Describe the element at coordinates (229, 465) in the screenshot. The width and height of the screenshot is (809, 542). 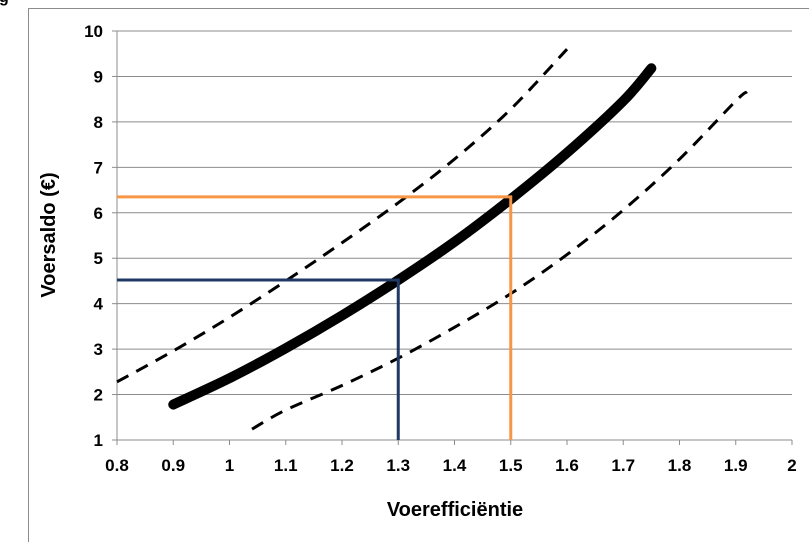
I see `x-tick-label-1: 1` at that location.